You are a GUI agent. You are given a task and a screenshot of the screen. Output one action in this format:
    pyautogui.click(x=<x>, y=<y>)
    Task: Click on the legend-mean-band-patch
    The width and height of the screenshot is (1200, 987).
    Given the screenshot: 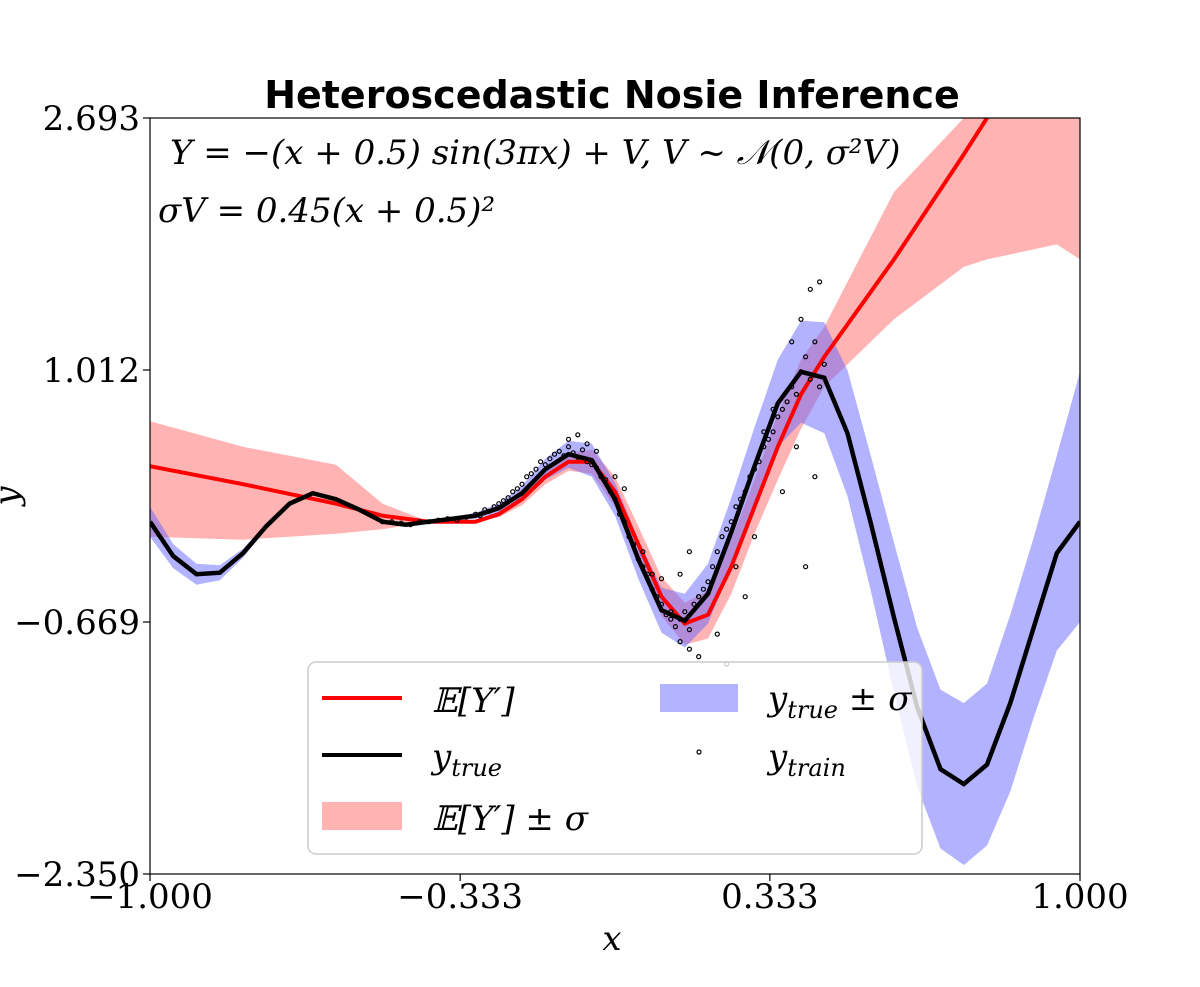 What is the action you would take?
    pyautogui.click(x=362, y=816)
    